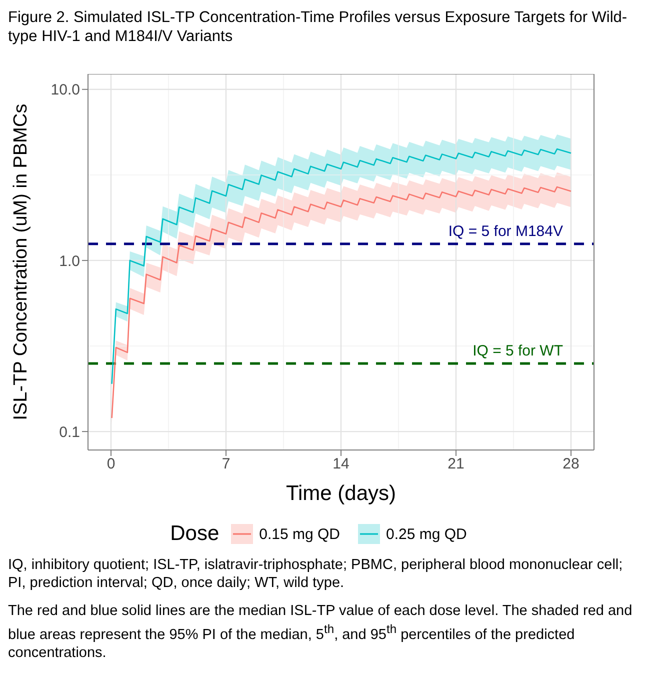 Image resolution: width=647 pixels, height=682 pixels. Describe the element at coordinates (316, 574) in the screenshot. I see `text: IQ, inhibitory quotient; ISL-TP, islatravir-triphosphate; PBMC, peripheral blood mononuclear cell; PI, prediction interval; QD, once daily; WT, wild type.` at that location.